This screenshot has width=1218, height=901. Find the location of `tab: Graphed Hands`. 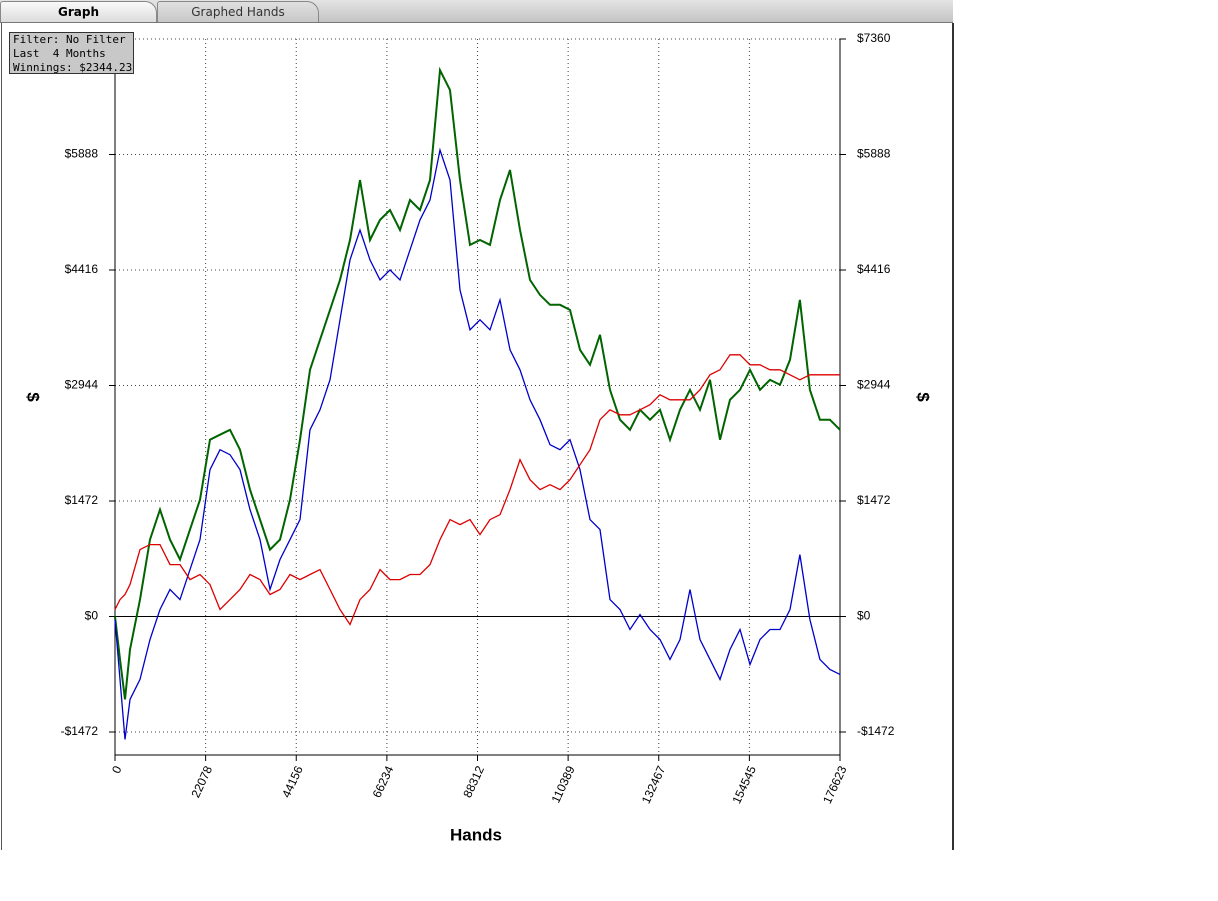

tab: Graphed Hands is located at coordinates (238, 11).